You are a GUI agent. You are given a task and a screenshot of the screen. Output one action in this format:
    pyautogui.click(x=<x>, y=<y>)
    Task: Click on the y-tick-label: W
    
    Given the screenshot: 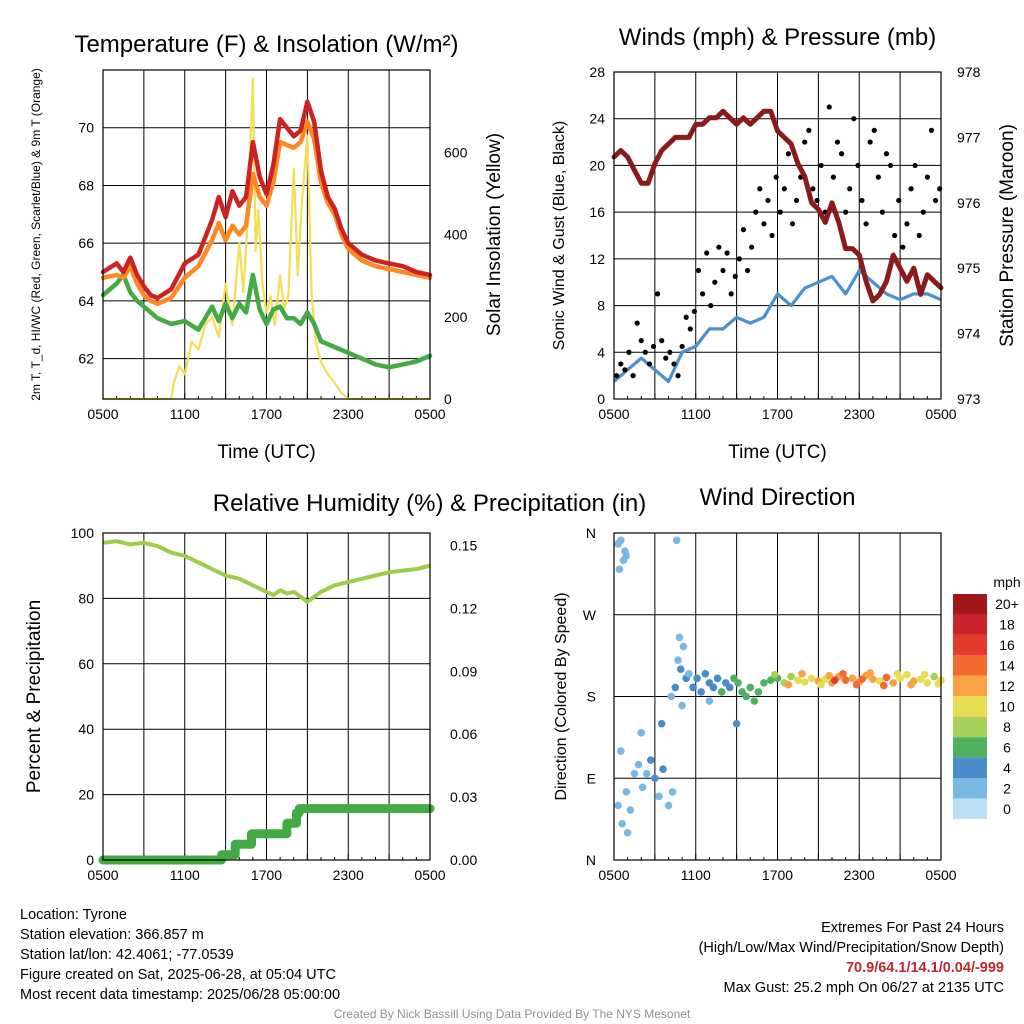 What is the action you would take?
    pyautogui.click(x=590, y=615)
    